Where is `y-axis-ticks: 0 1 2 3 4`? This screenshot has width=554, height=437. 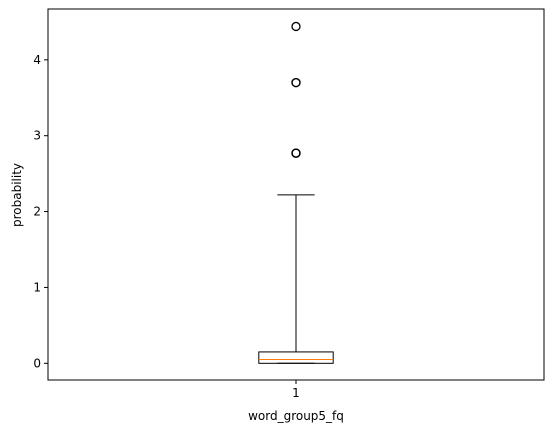
y-axis-ticks: 0 1 2 3 4 is located at coordinates (40, 211).